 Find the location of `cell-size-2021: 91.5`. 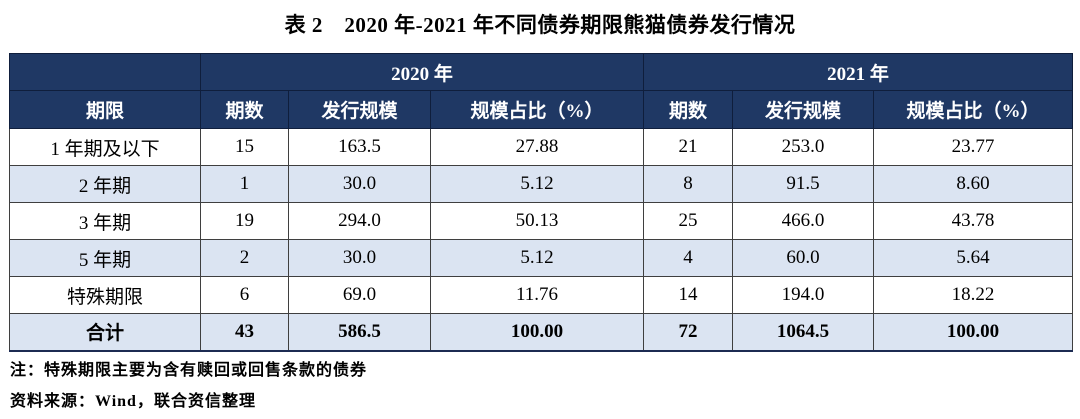

cell-size-2021: 91.5 is located at coordinates (803, 184).